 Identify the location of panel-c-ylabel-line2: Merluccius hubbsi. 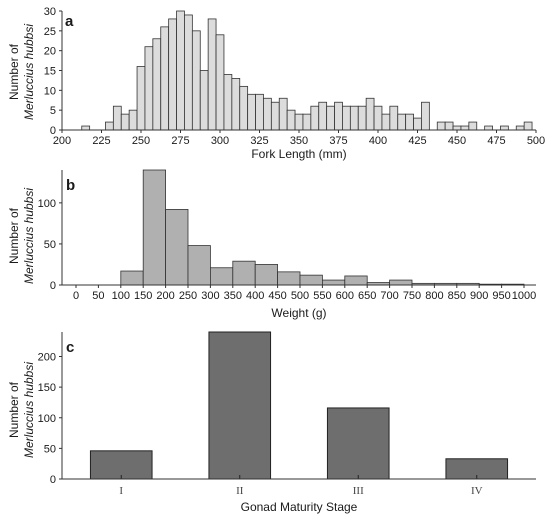
(29, 410).